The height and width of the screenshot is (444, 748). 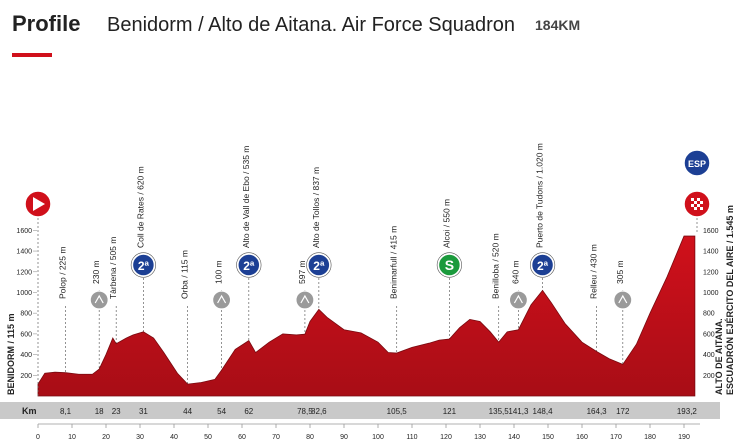 What do you see at coordinates (72, 437) in the screenshot?
I see `x-tick-label: 10` at bounding box center [72, 437].